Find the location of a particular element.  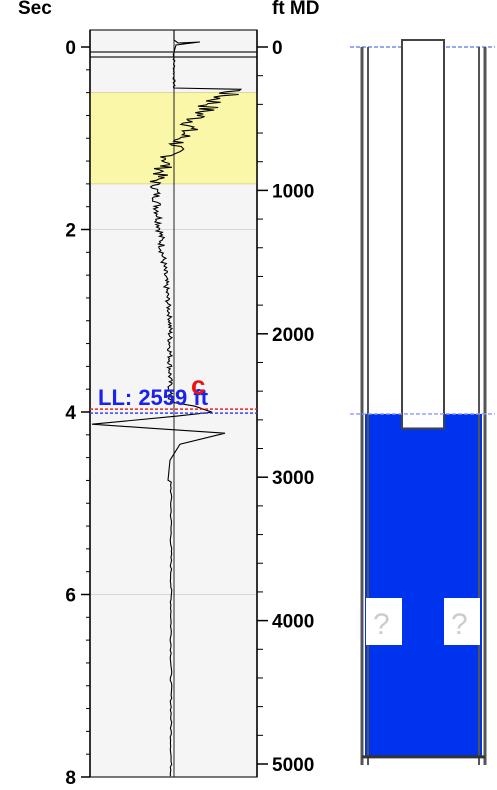

liquid-level-label: LL: 2559 ft is located at coordinates (153, 397).